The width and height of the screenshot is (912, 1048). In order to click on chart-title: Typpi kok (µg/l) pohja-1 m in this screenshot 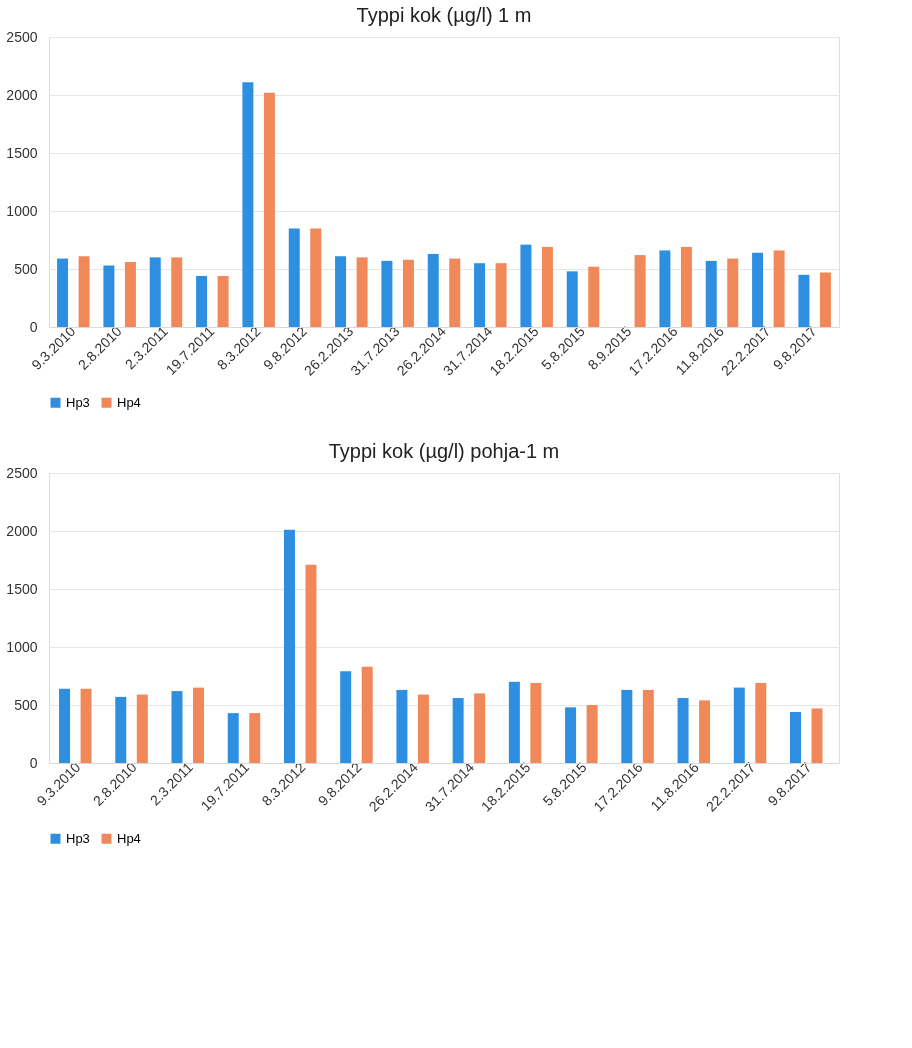, I will do `click(444, 451)`.